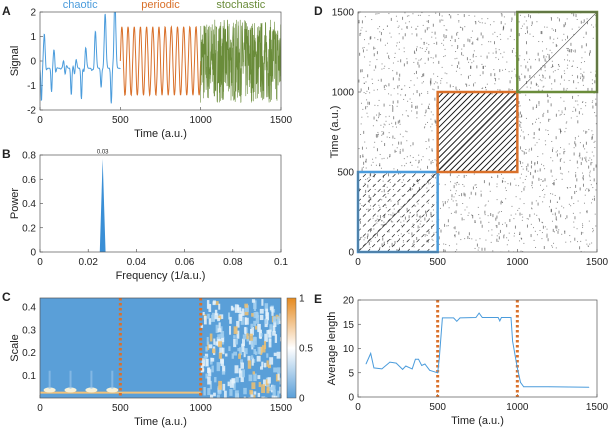  What do you see at coordinates (160, 61) in the screenshot?
I see `axes-frame` at bounding box center [160, 61].